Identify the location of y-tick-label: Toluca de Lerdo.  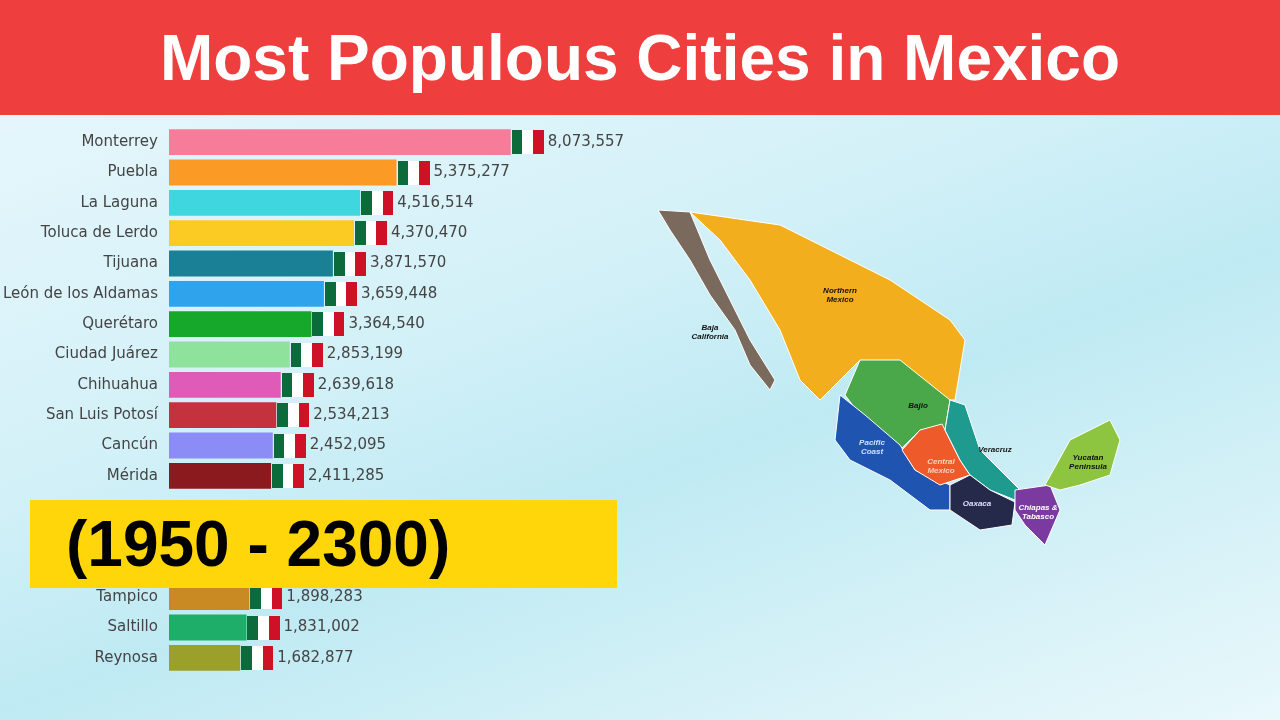
(98, 232).